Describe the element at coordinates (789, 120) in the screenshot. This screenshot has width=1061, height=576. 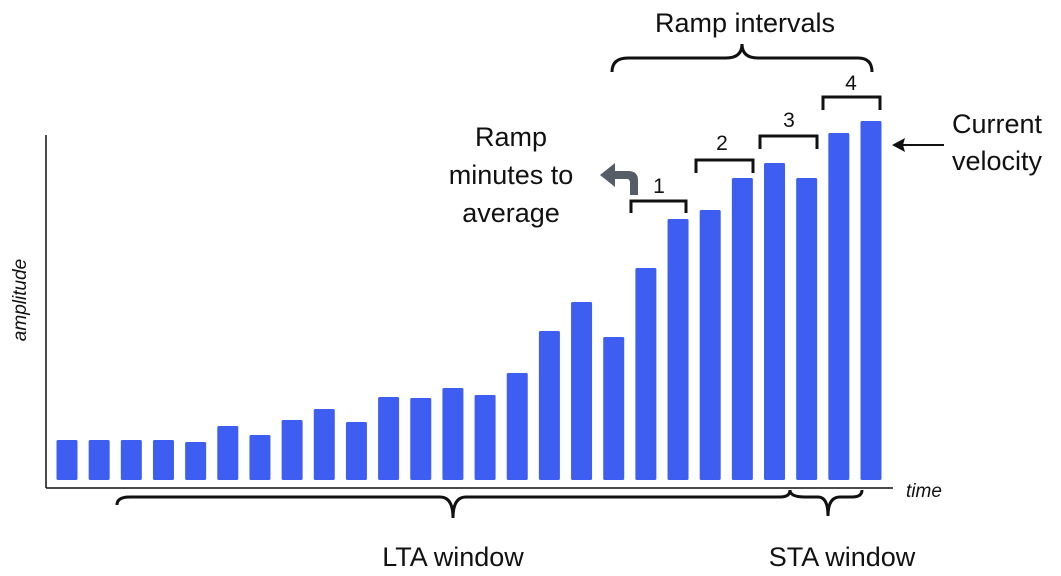
I see `interval-number: 3` at that location.